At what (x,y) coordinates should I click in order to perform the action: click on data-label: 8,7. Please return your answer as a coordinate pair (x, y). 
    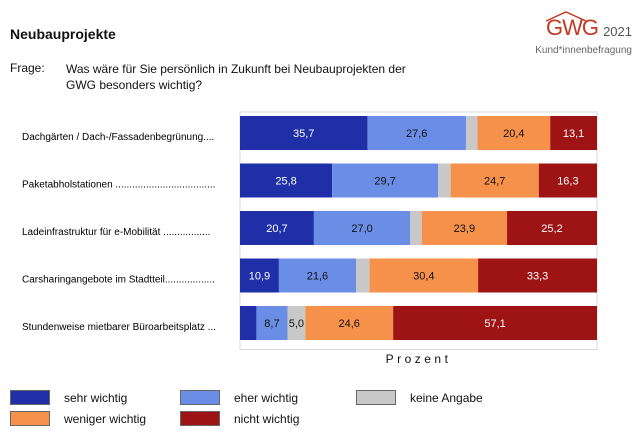
    Looking at the image, I should click on (271, 324).